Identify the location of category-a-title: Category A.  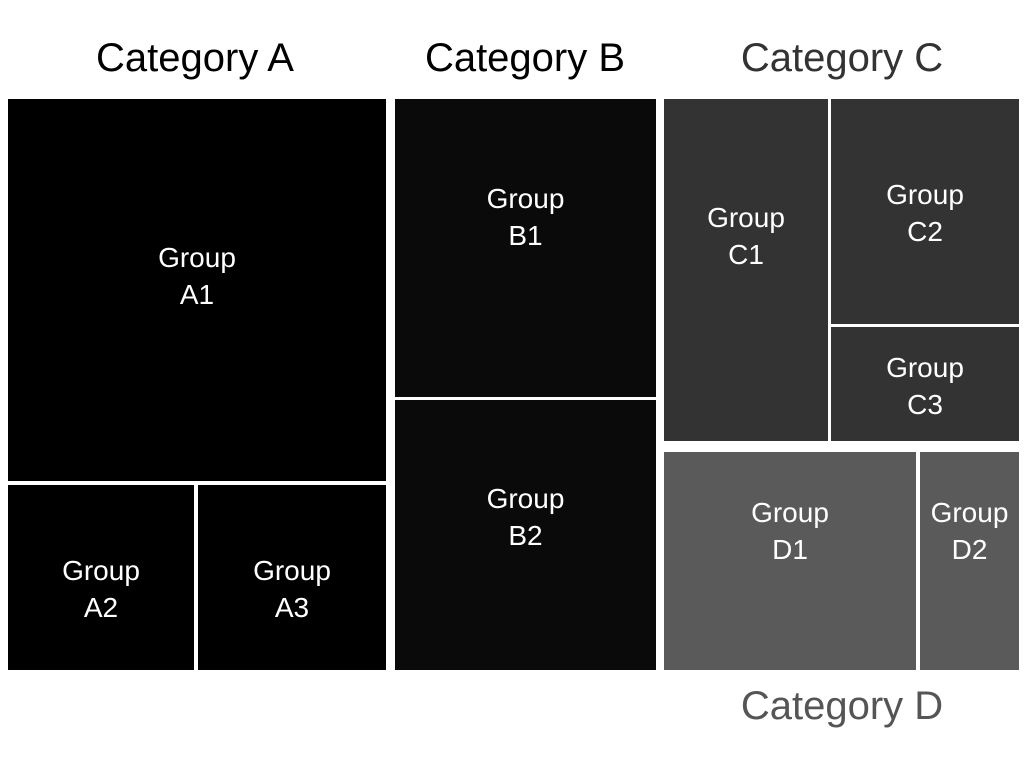
(195, 58).